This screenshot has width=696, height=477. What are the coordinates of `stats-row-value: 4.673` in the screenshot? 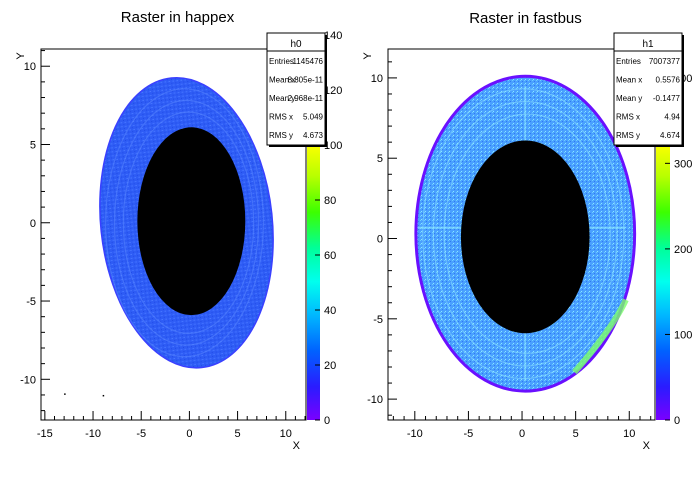 It's located at (313, 135).